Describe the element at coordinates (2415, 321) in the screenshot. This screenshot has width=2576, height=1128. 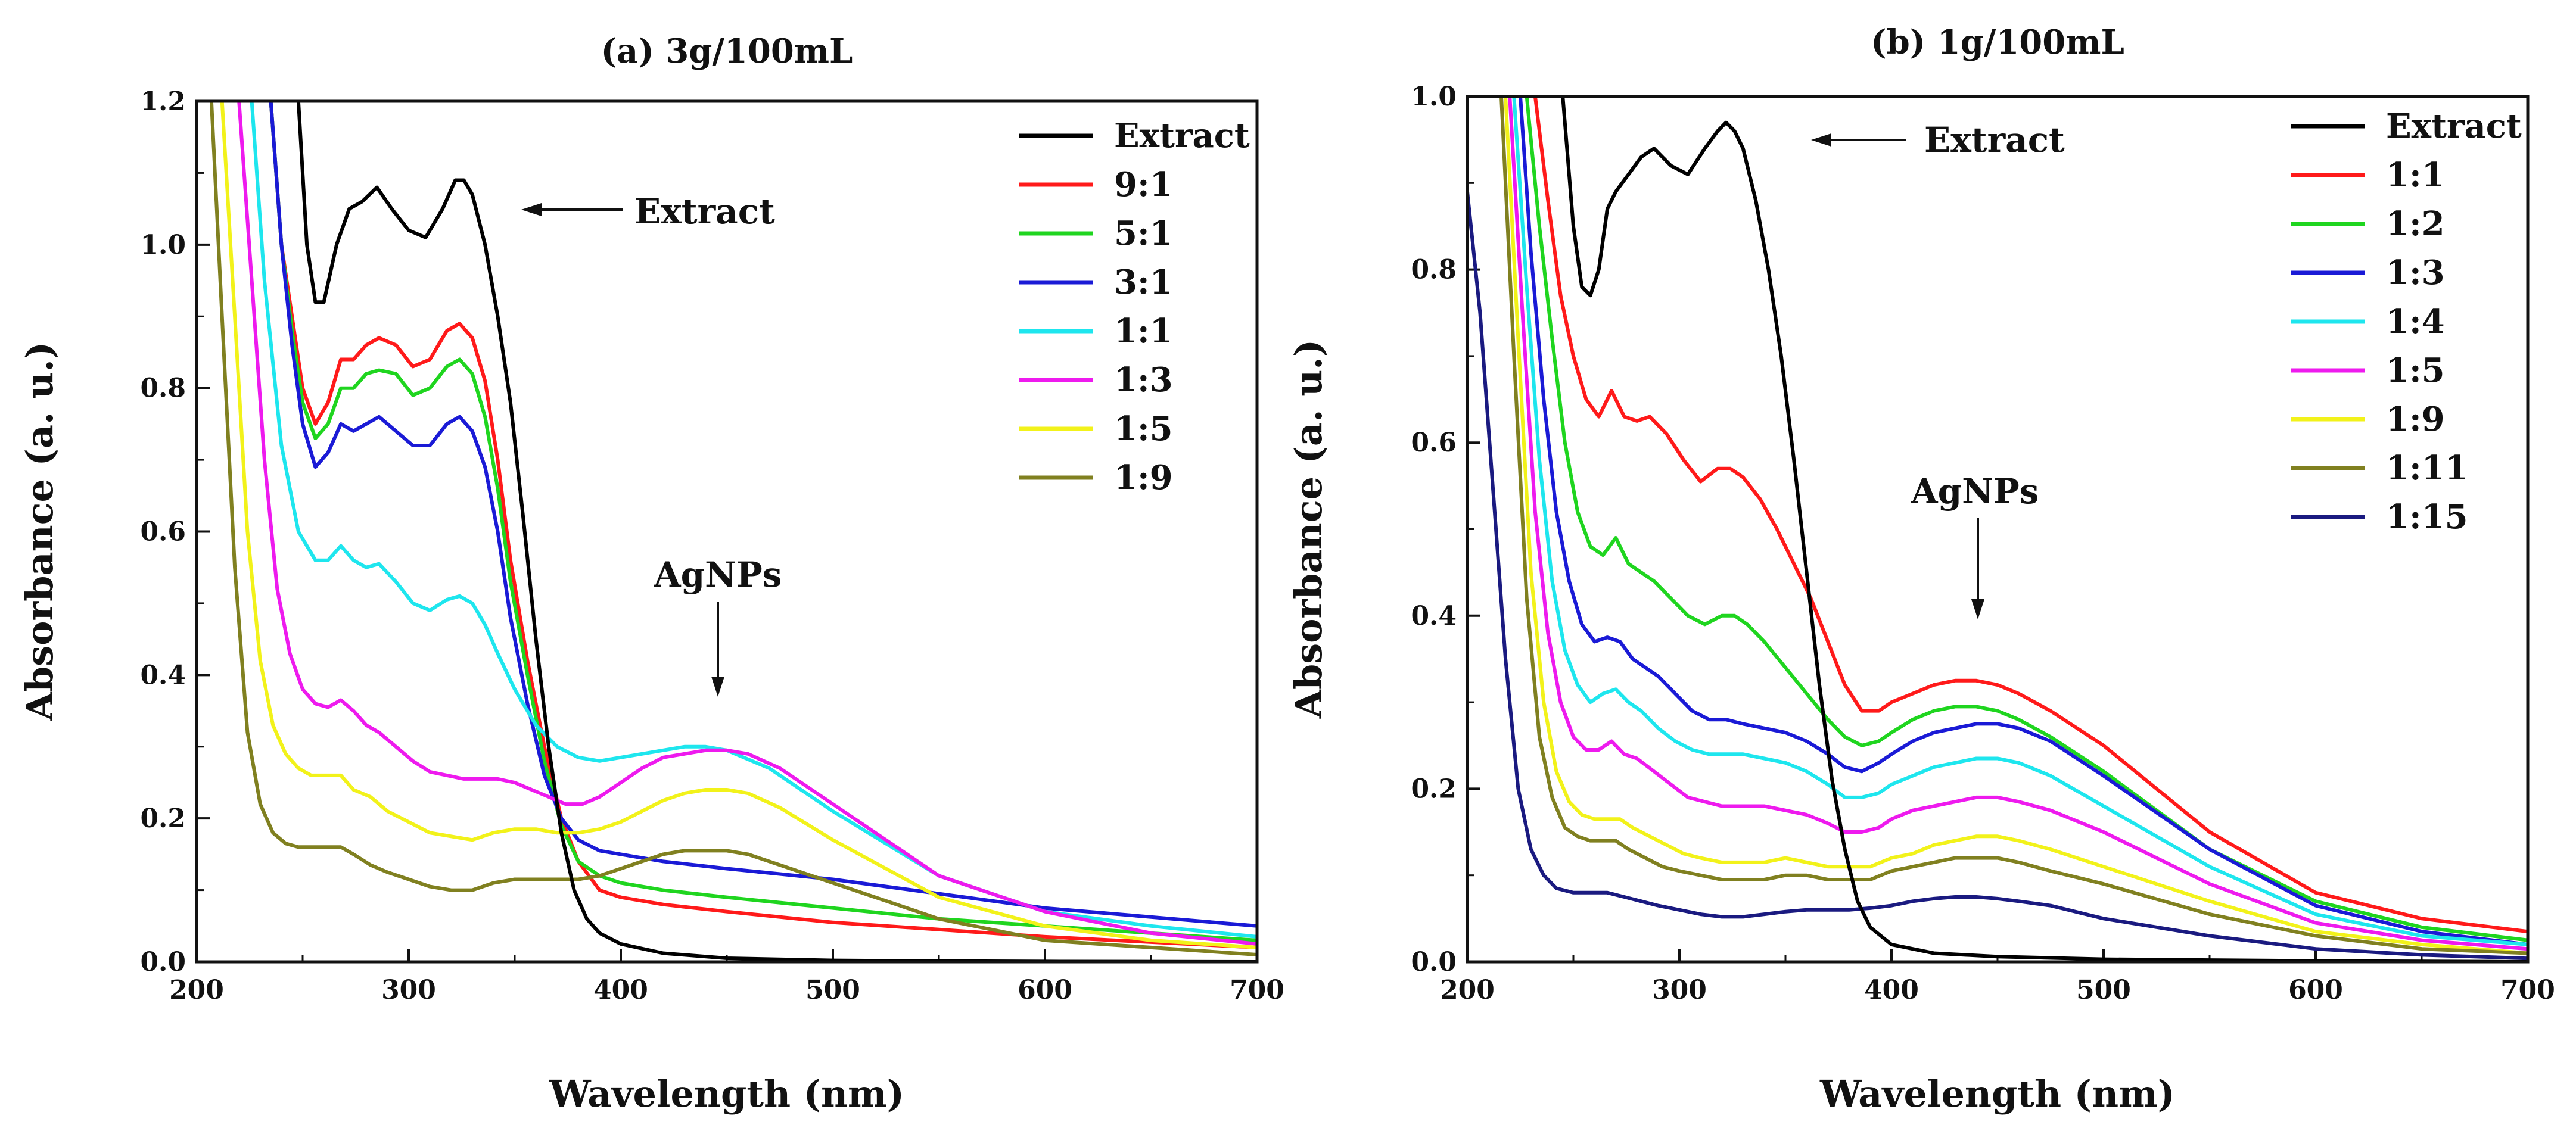
I see `legend-label: 1:4` at that location.